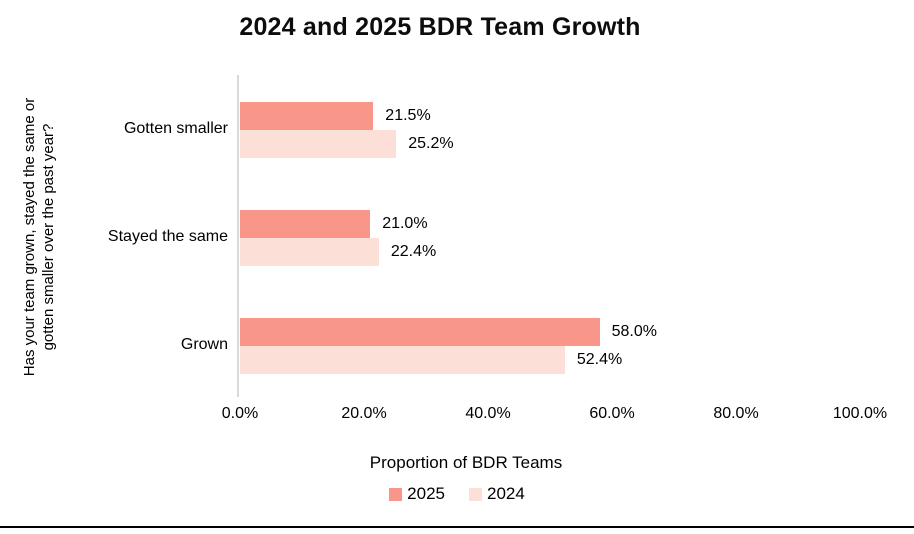  What do you see at coordinates (736, 413) in the screenshot?
I see `x-tick-label-4: 80.0%` at bounding box center [736, 413].